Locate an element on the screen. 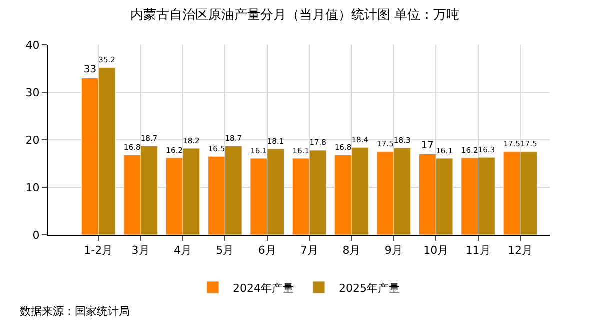  data-label: 16.5 is located at coordinates (217, 149).